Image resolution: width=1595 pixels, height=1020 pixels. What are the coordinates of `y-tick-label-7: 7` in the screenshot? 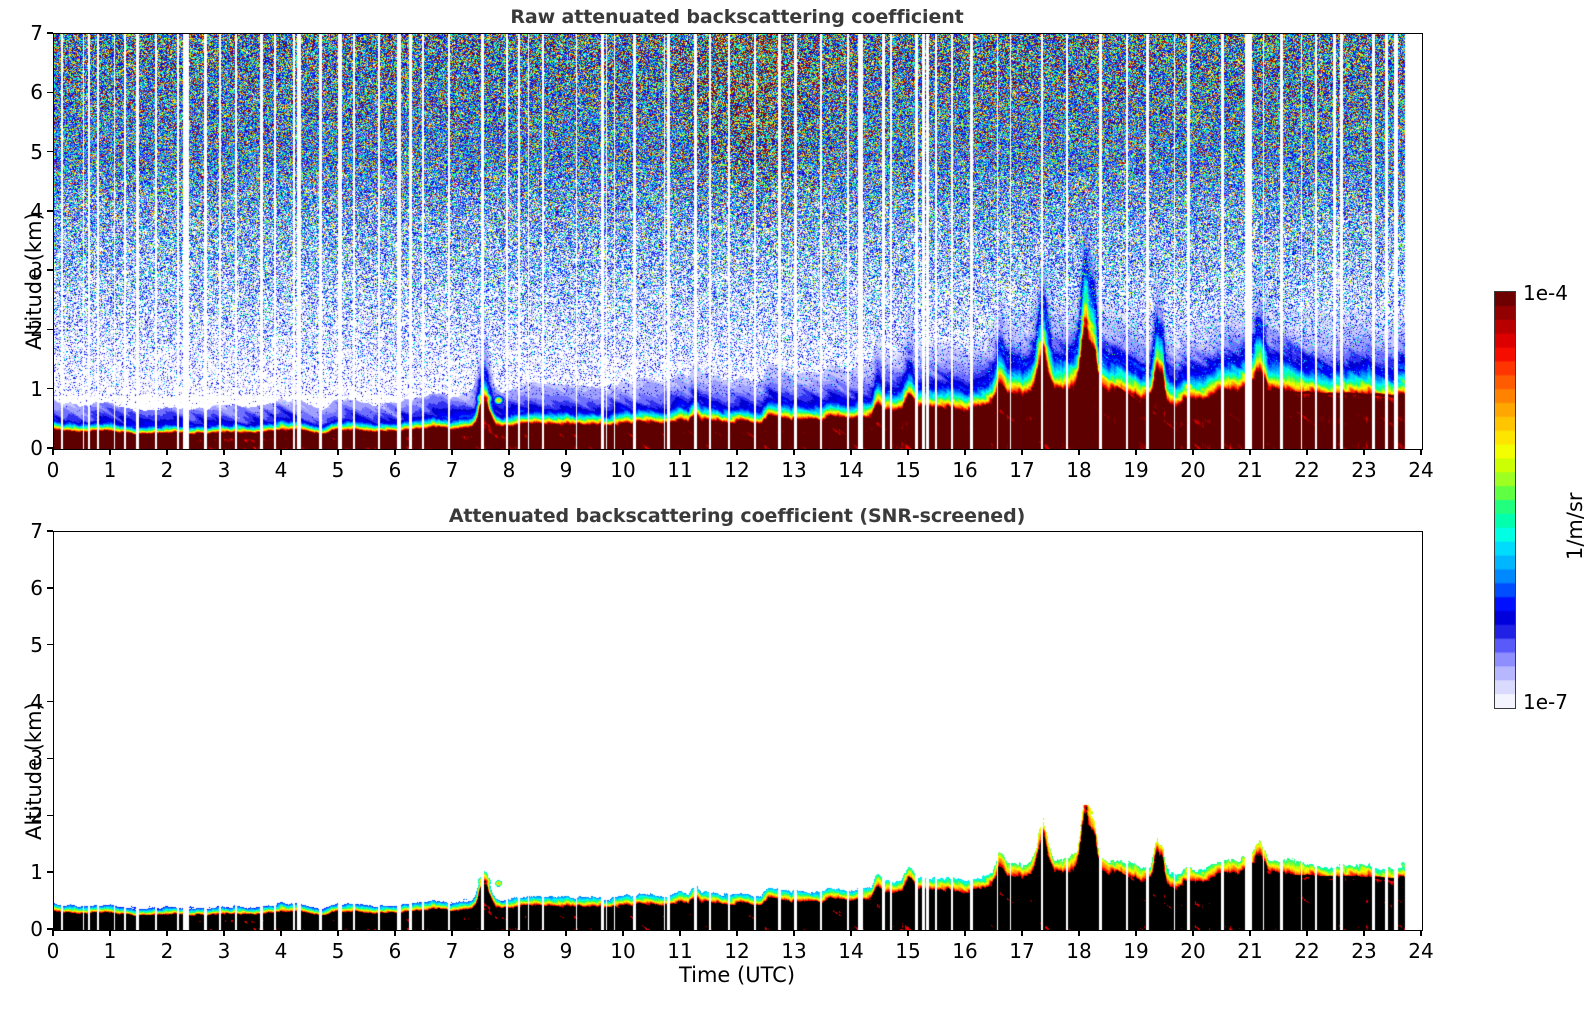 It's located at (36, 531).